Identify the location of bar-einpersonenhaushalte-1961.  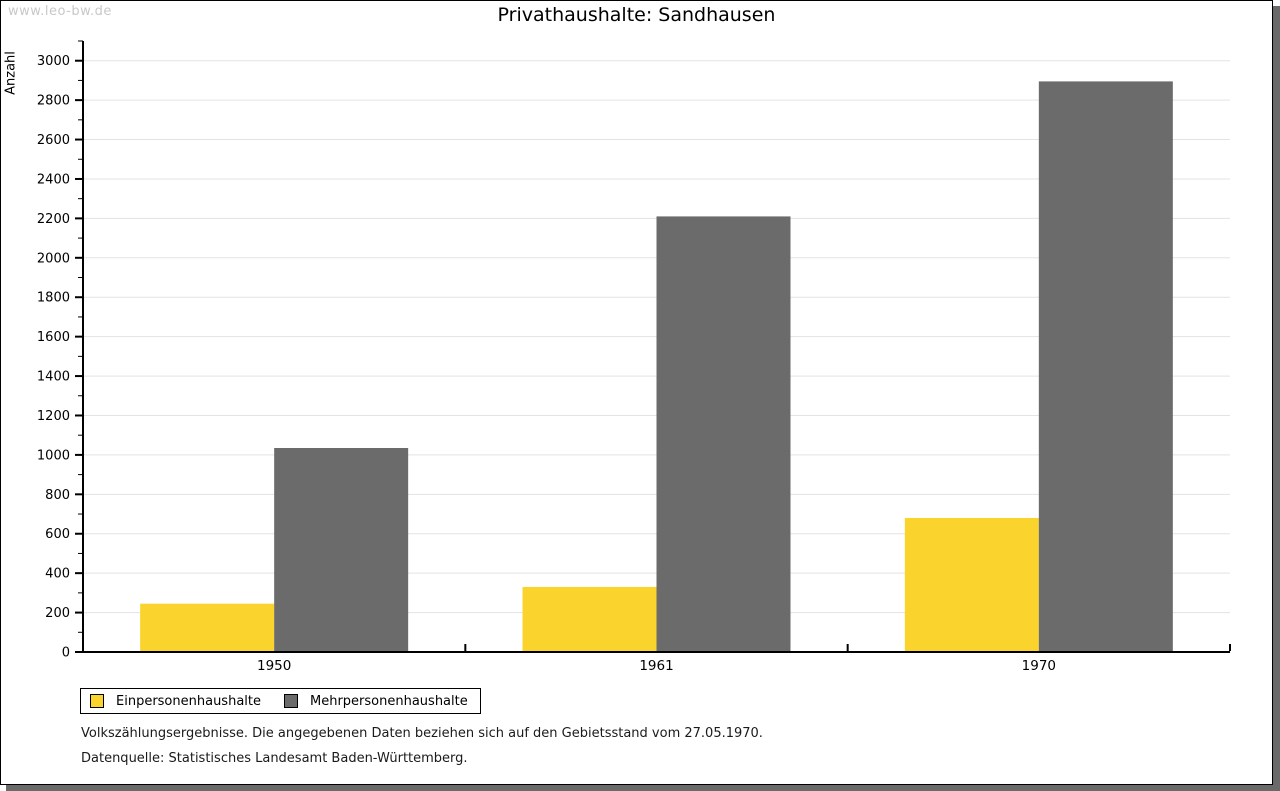
(589, 619).